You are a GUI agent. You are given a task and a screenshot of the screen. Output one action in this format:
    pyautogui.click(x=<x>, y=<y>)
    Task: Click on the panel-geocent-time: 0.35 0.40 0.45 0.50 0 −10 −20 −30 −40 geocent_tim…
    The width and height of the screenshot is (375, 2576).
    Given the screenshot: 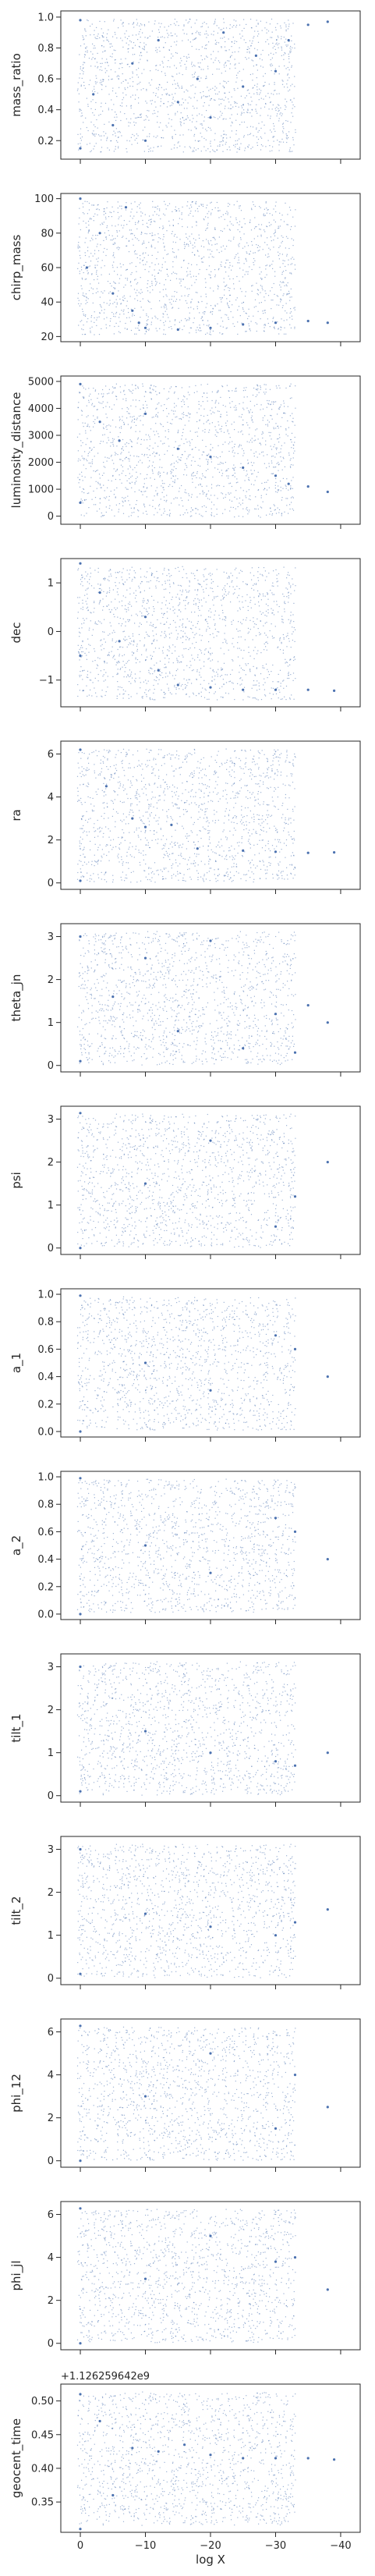 What is the action you would take?
    pyautogui.click(x=185, y=2469)
    